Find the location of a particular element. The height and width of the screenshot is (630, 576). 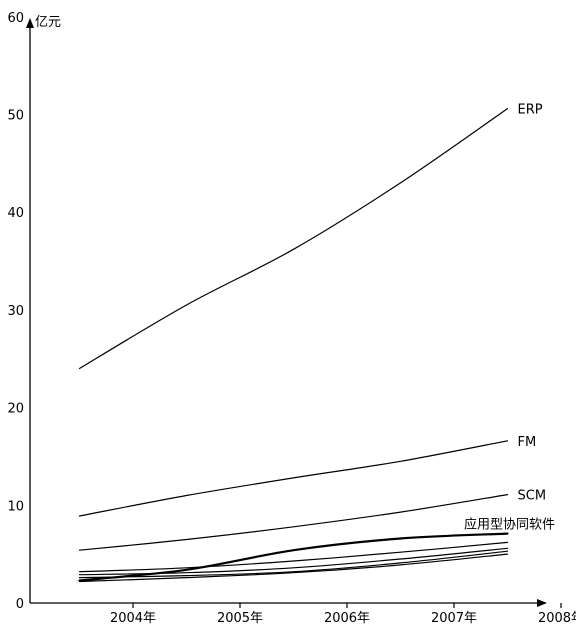

y-tick-label: 60 is located at coordinates (15, 18).